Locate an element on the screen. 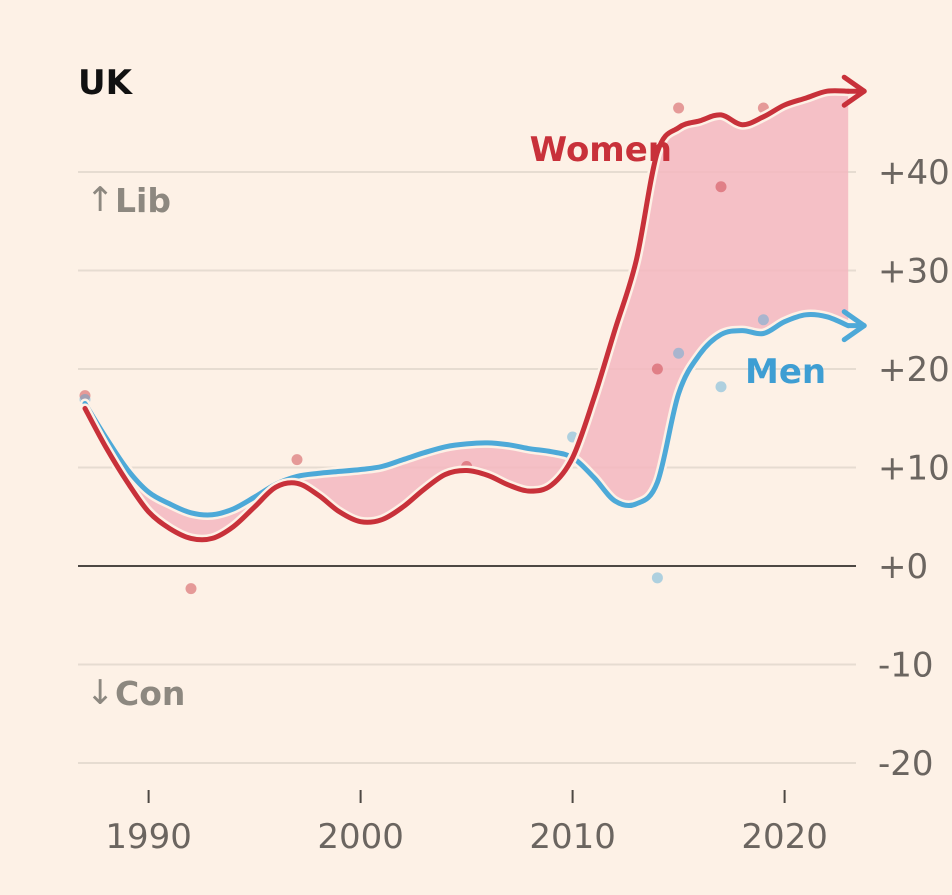 This screenshot has height=895, width=952. x-tick-label: 2010 is located at coordinates (572, 837).